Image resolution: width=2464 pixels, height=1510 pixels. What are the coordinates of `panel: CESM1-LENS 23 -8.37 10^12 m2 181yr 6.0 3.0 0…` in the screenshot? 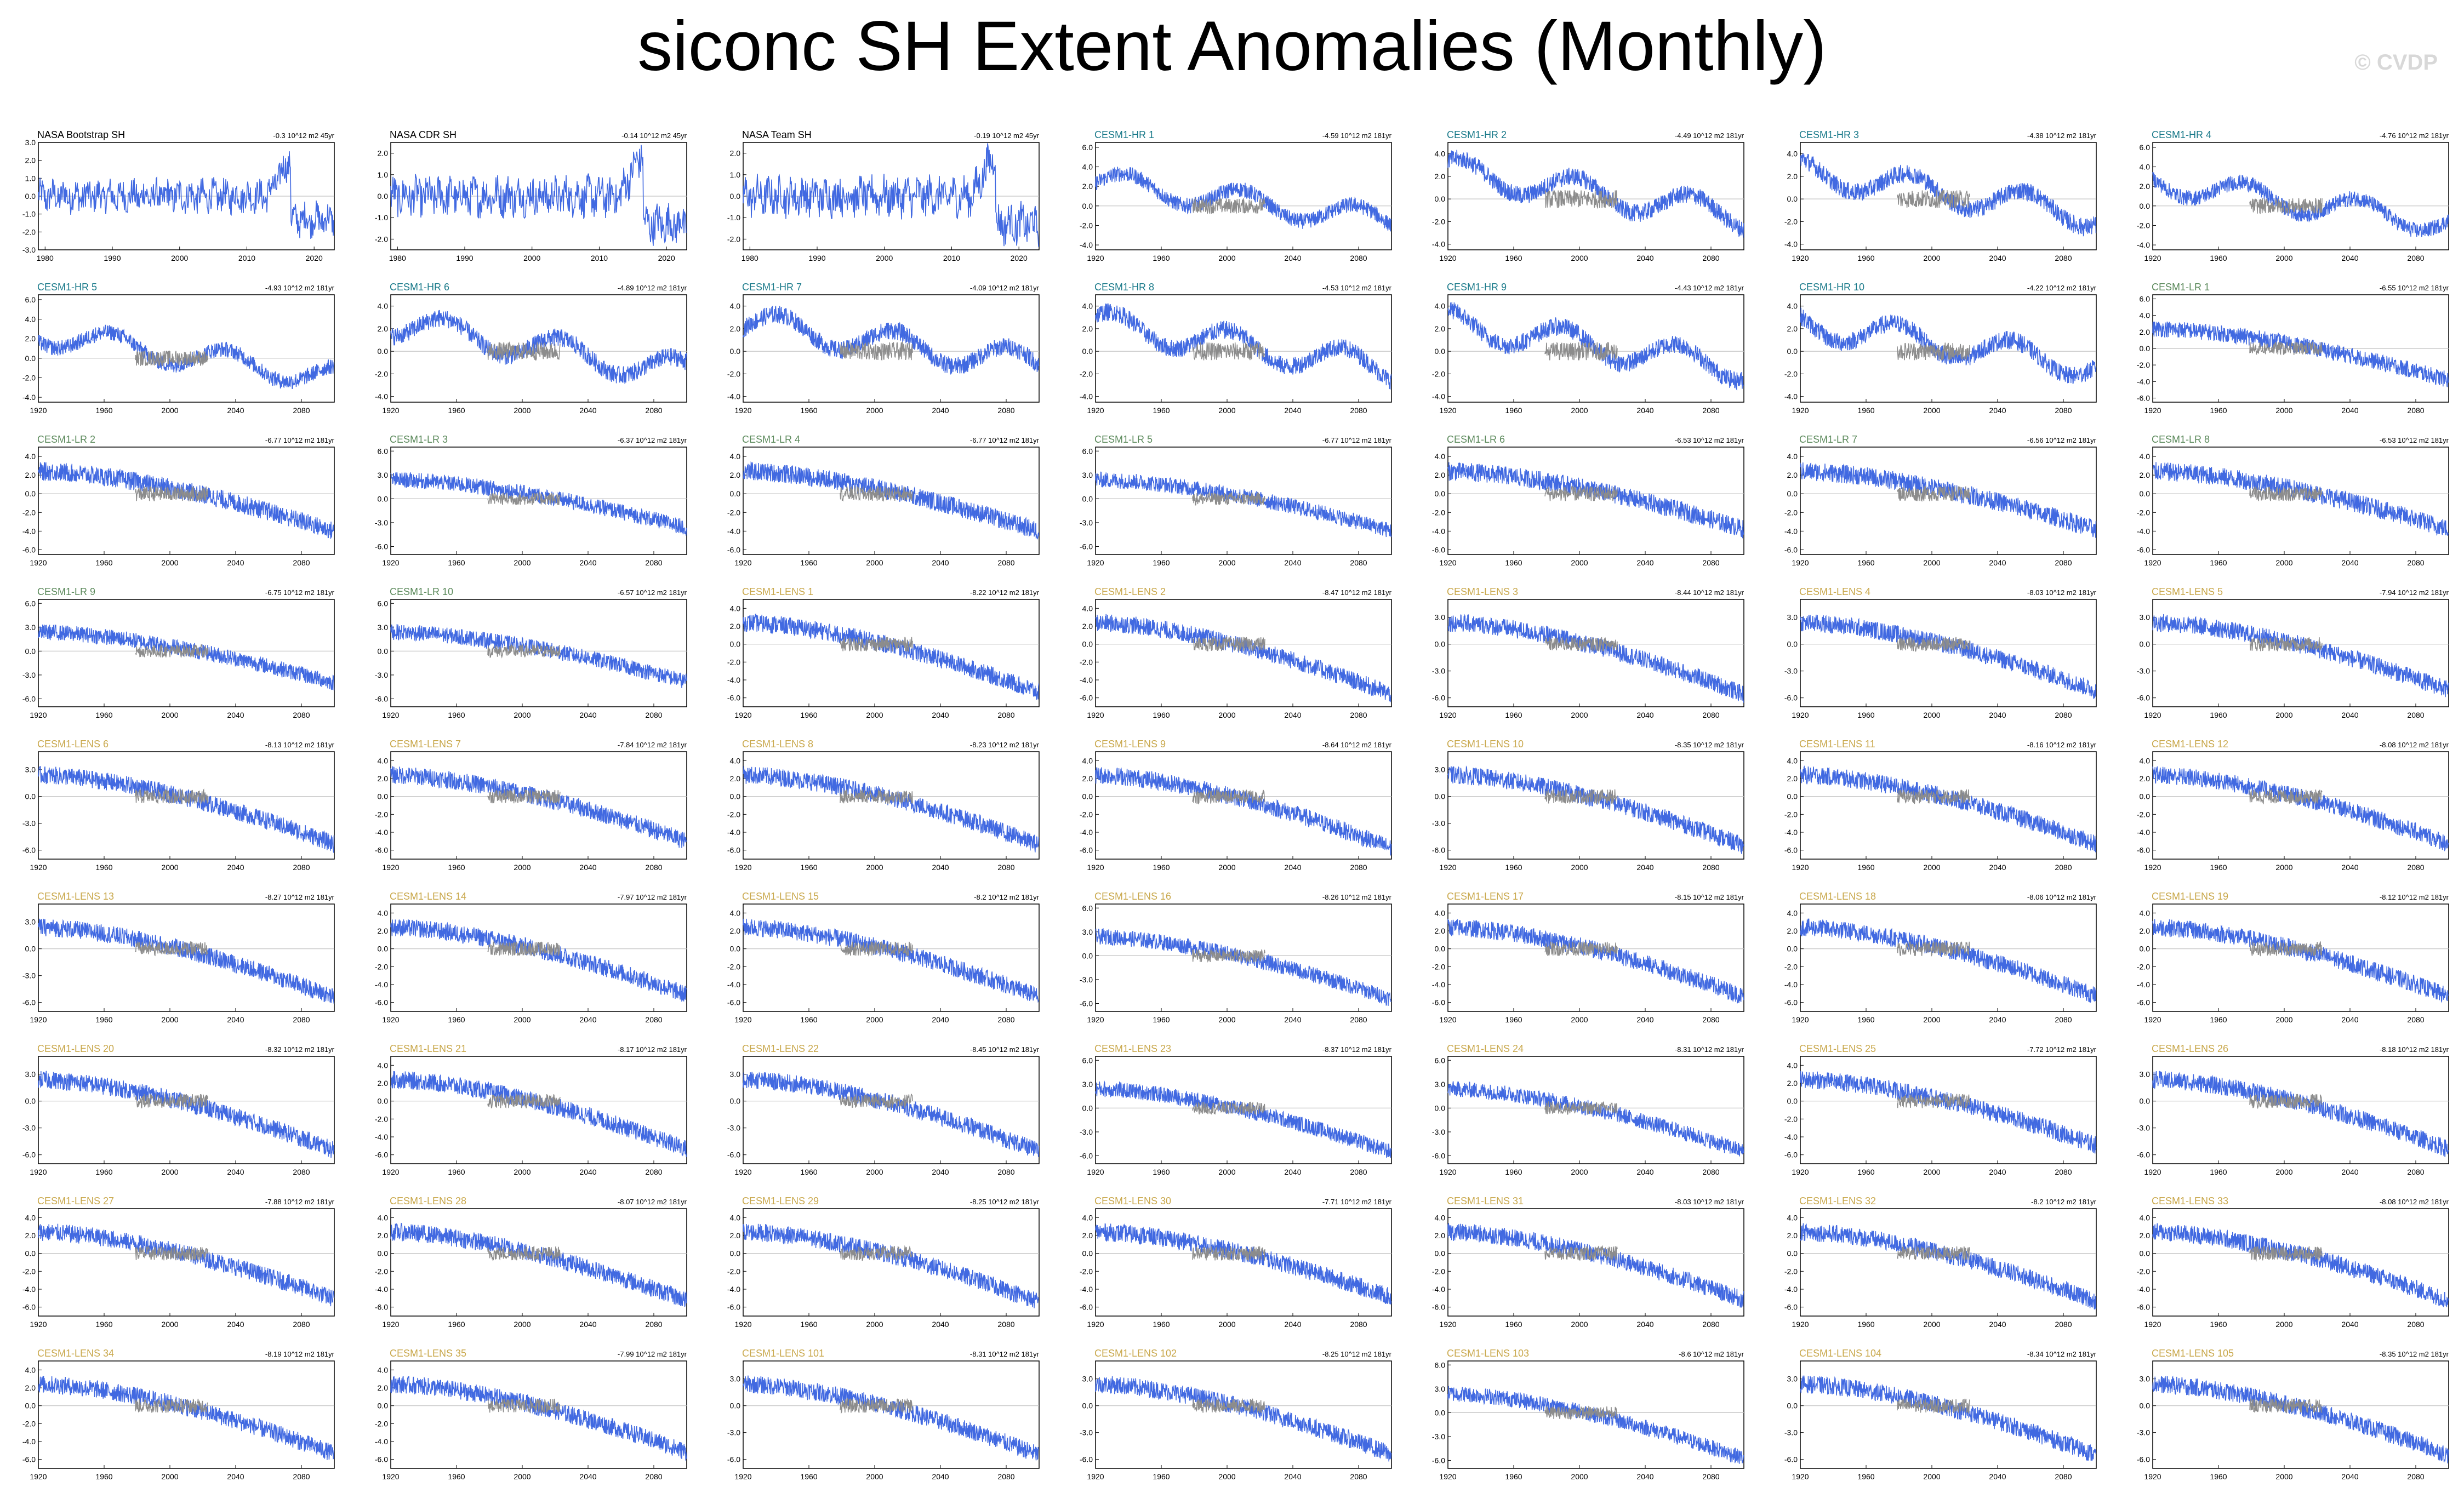 It's located at (1236, 1109).